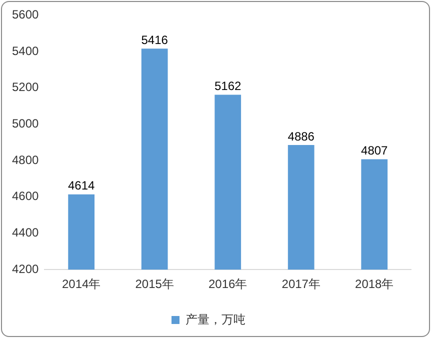 The width and height of the screenshot is (431, 338). Describe the element at coordinates (228, 86) in the screenshot. I see `data-label: 5162` at that location.